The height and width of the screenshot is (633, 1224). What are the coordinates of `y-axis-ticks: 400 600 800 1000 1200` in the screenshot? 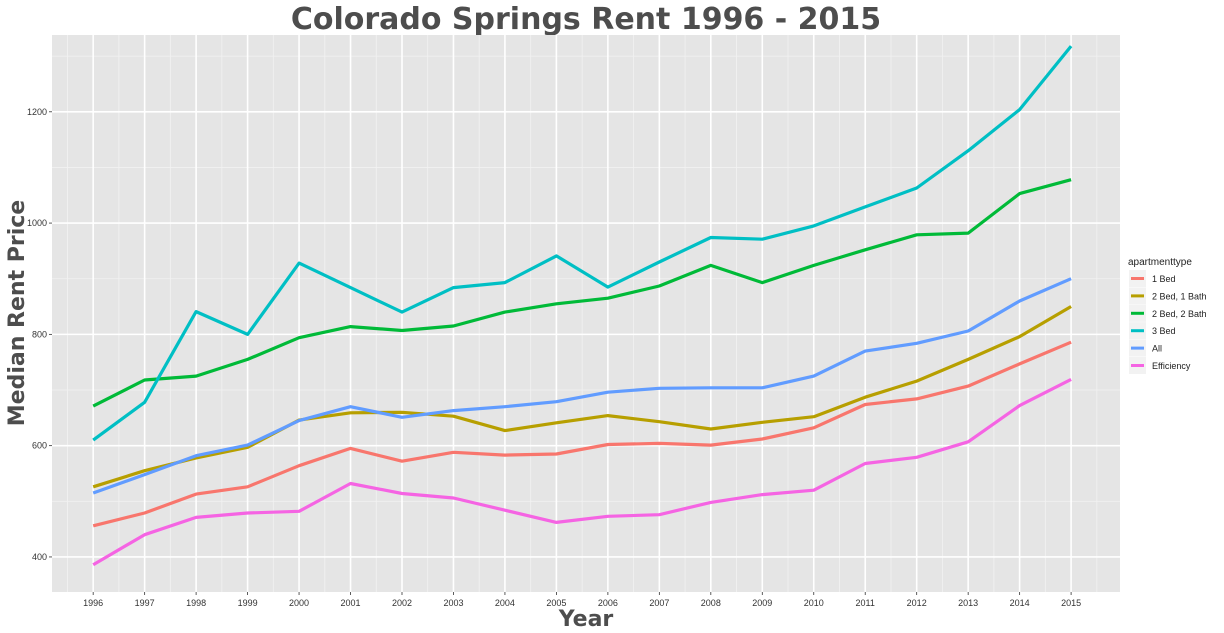 It's located at (39, 334).